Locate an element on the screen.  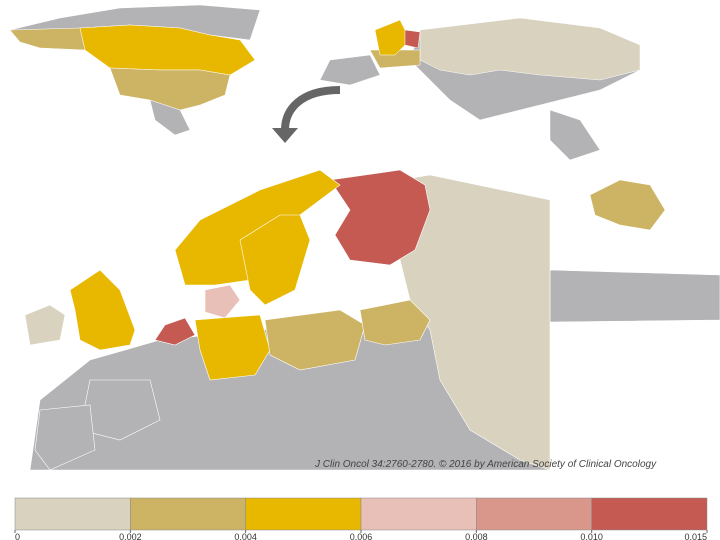
legend-tick-label: 0.006 is located at coordinates (361, 536).